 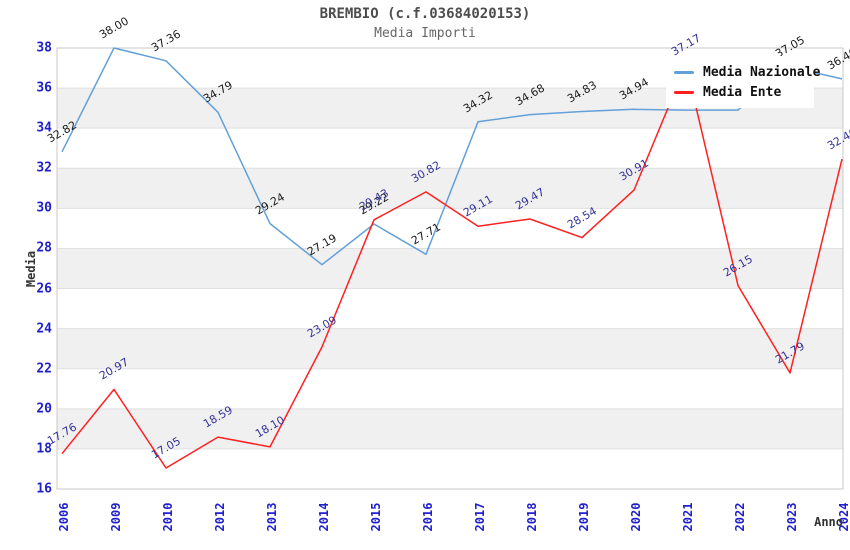 I want to click on y-tick-label: 30, so click(x=44, y=208).